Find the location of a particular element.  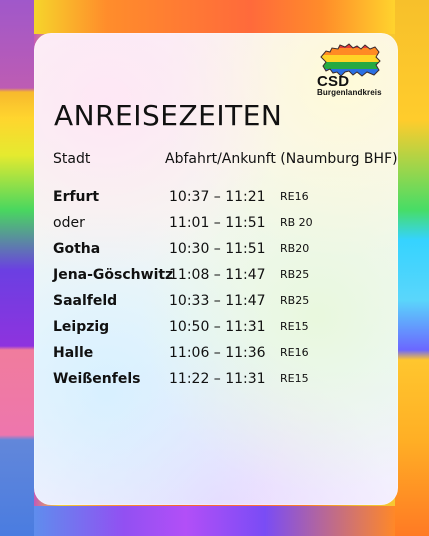

timetable-row: Weißenfels 11:22 – 11:31 RE15 is located at coordinates (216, 384).